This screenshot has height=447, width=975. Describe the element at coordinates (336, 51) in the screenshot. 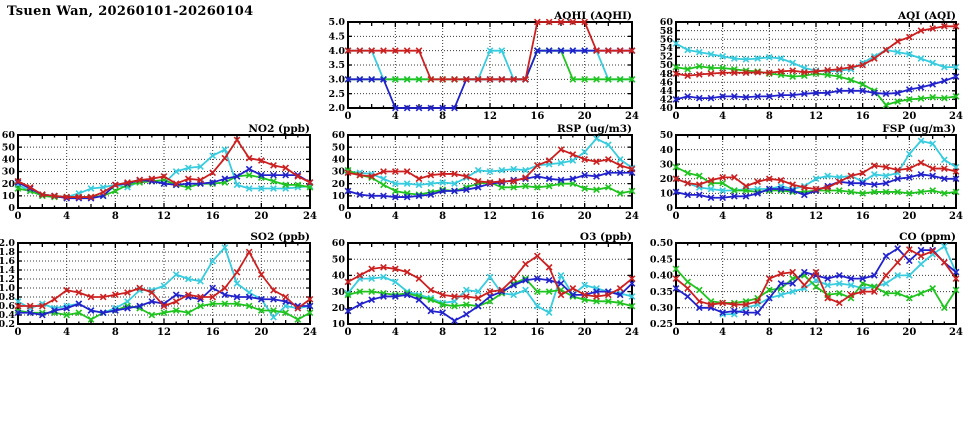

I see `y-tick-label: 4.0` at that location.